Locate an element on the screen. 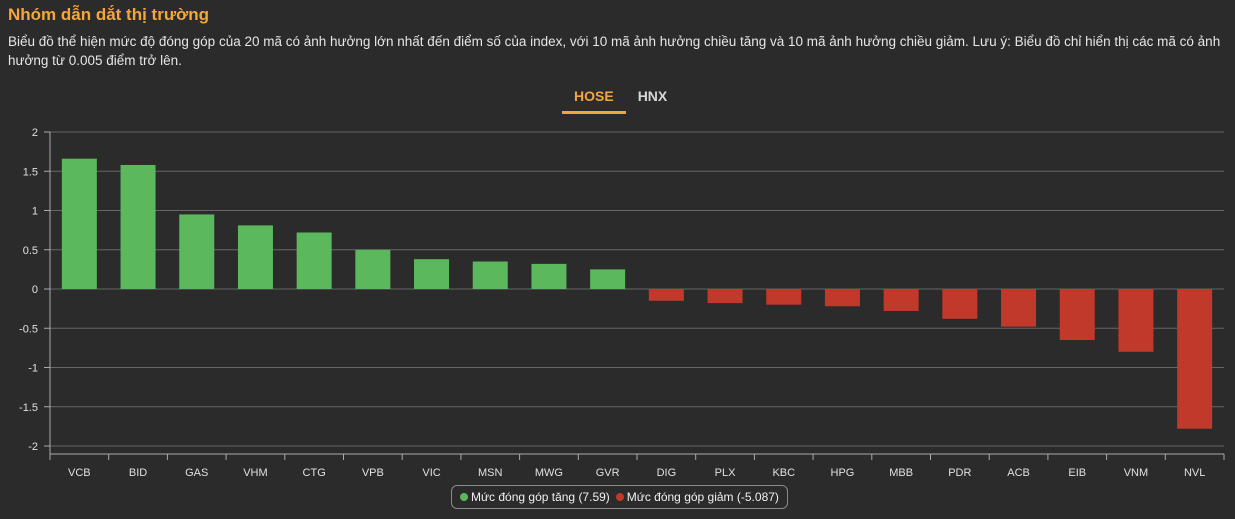 This screenshot has height=519, width=1235. x-tick-label: BID is located at coordinates (138, 473).